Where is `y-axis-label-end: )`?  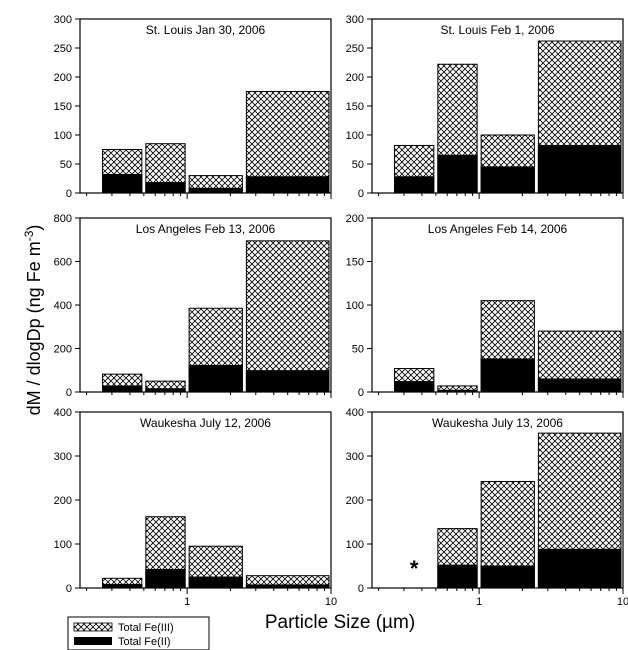 y-axis-label-end: ) is located at coordinates (34, 228).